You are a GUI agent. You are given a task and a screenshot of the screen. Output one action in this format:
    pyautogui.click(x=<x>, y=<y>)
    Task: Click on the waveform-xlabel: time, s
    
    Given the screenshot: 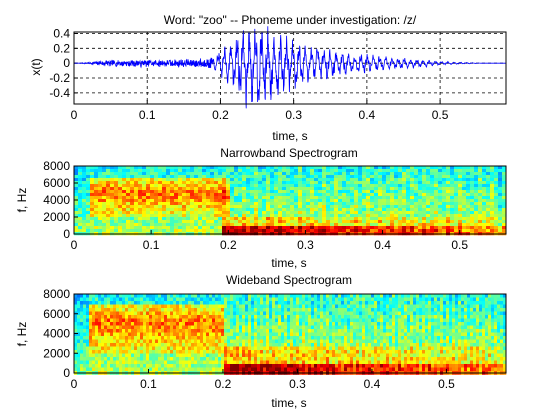 What is the action you would take?
    pyautogui.click(x=289, y=136)
    